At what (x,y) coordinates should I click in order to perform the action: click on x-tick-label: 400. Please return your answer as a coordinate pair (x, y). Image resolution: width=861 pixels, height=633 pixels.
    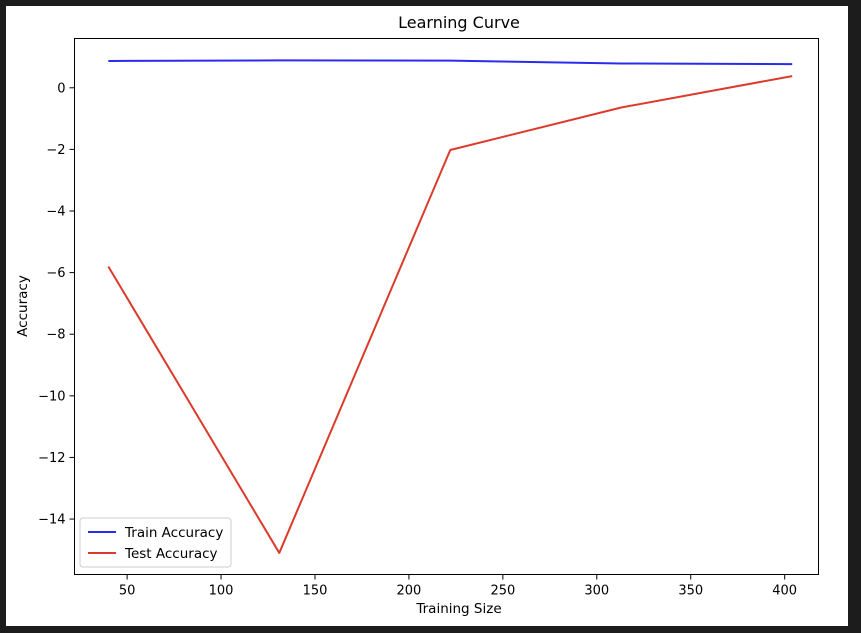
    Looking at the image, I should click on (784, 591).